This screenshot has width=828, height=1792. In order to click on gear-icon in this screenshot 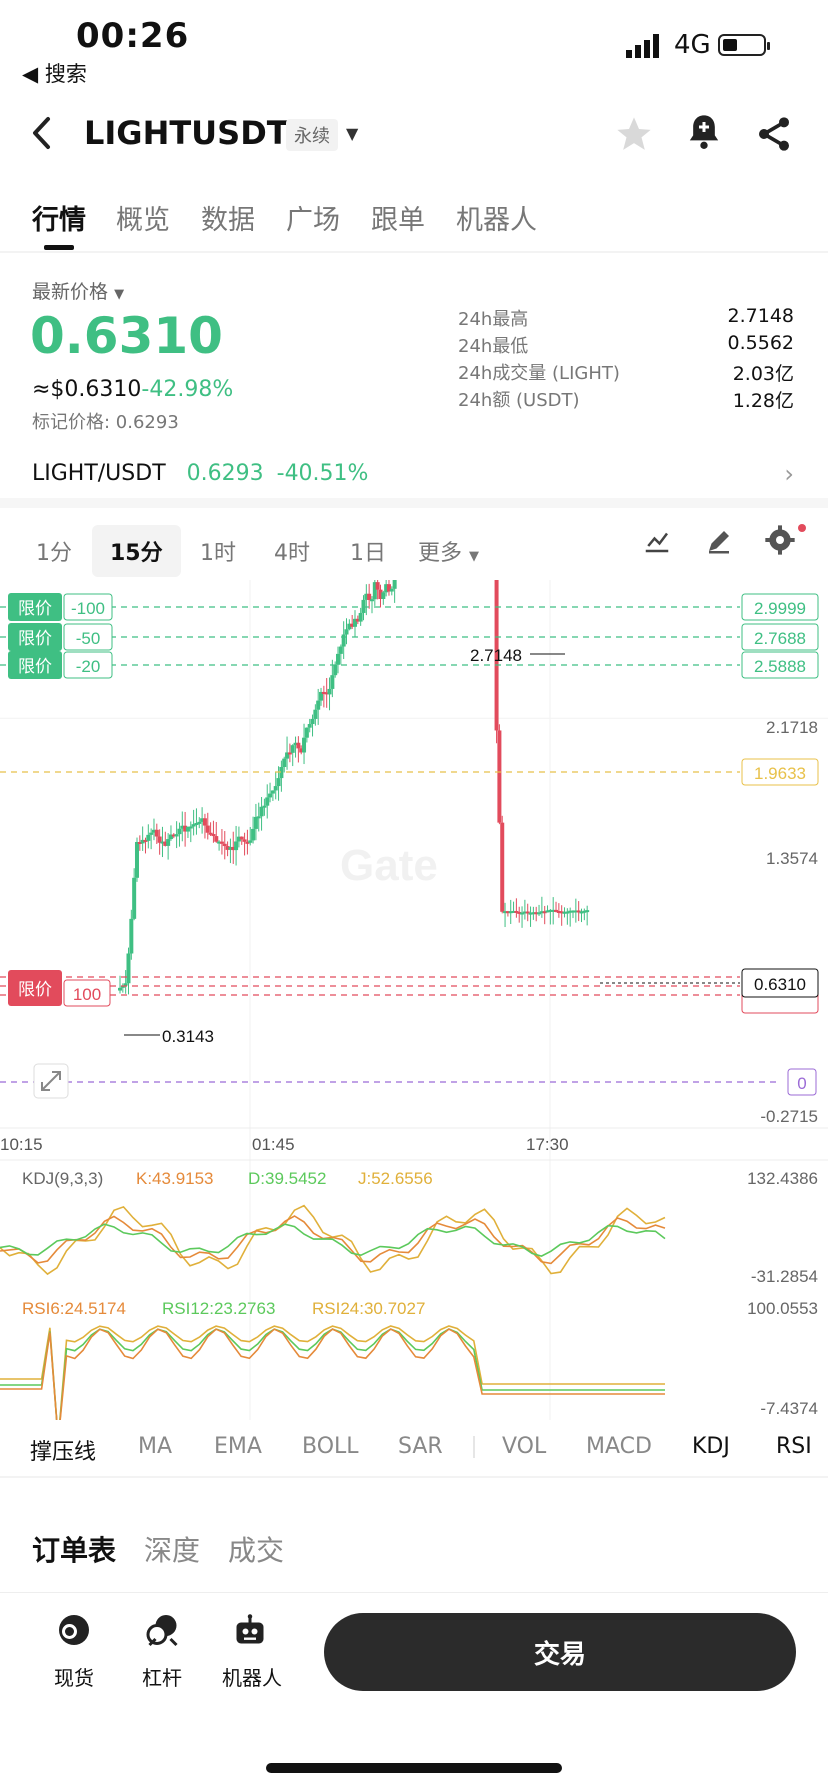, I will do `click(780, 540)`.